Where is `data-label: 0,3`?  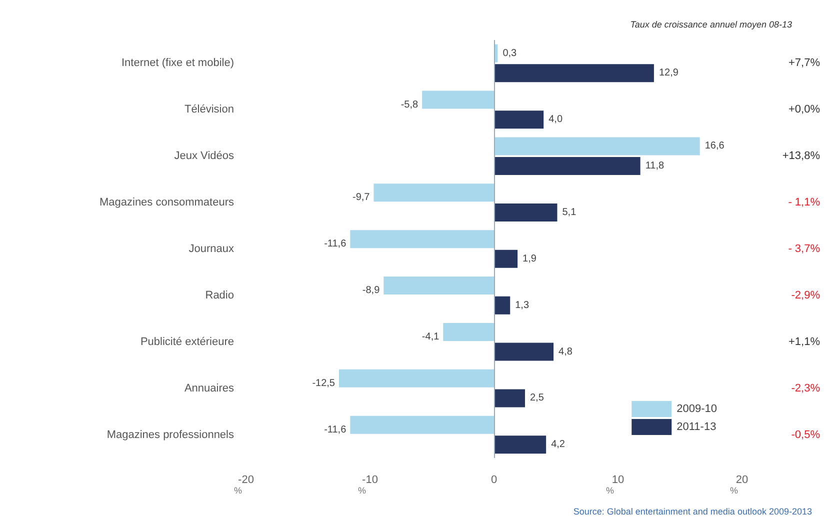 data-label: 0,3 is located at coordinates (510, 53).